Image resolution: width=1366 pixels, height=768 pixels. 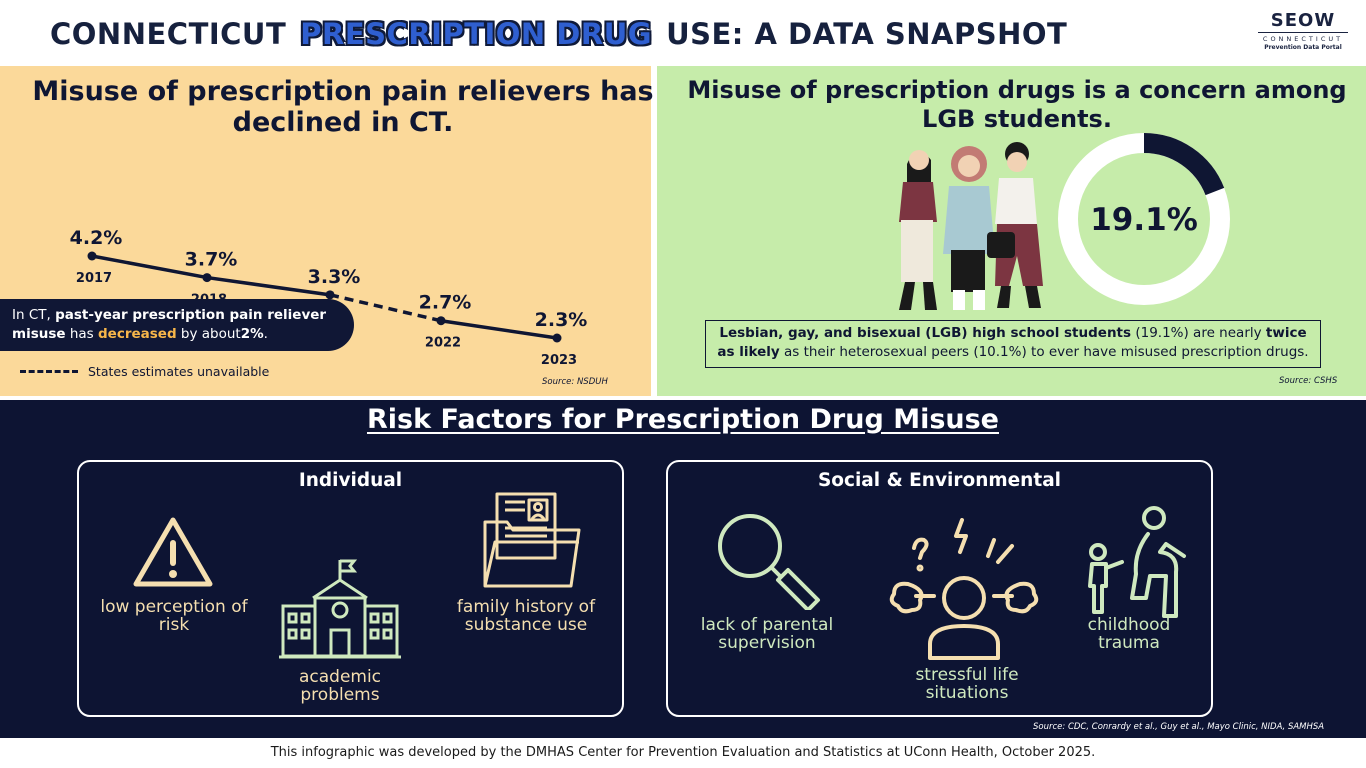 What do you see at coordinates (476, 34) in the screenshot?
I see `title-accent: PRESCRIPTION DRUG` at bounding box center [476, 34].